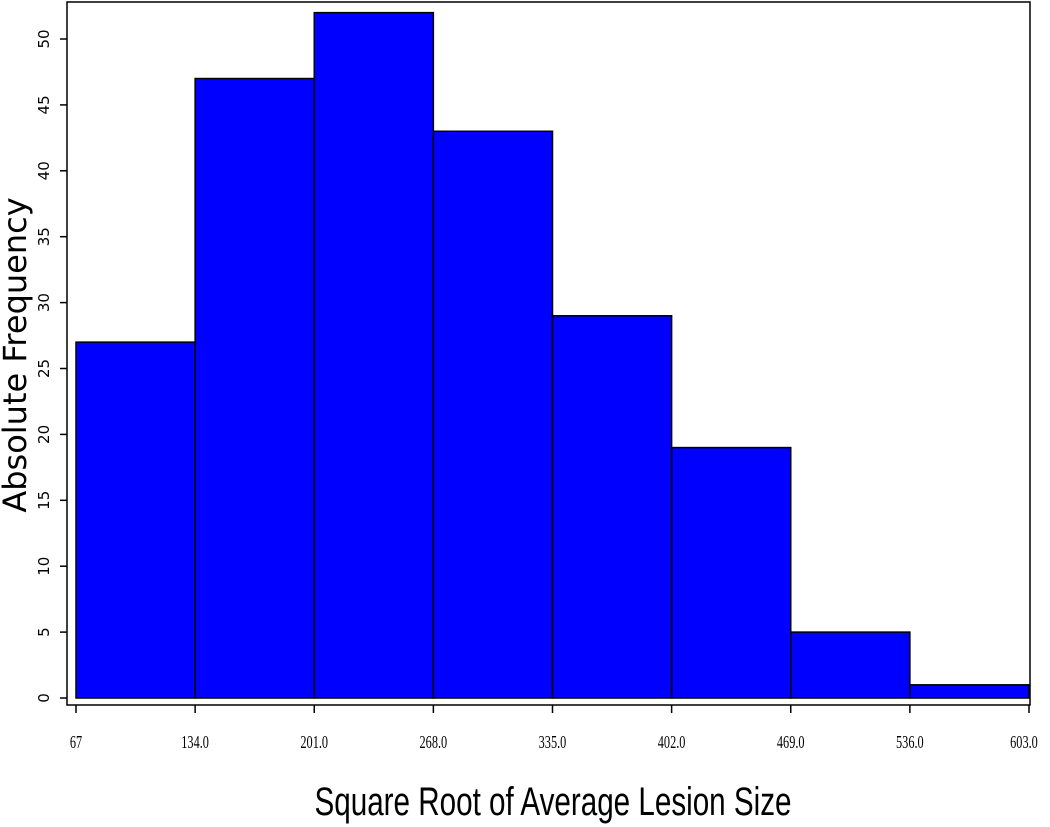 The image size is (1050, 827). I want to click on y-tick-label: 40, so click(44, 170).